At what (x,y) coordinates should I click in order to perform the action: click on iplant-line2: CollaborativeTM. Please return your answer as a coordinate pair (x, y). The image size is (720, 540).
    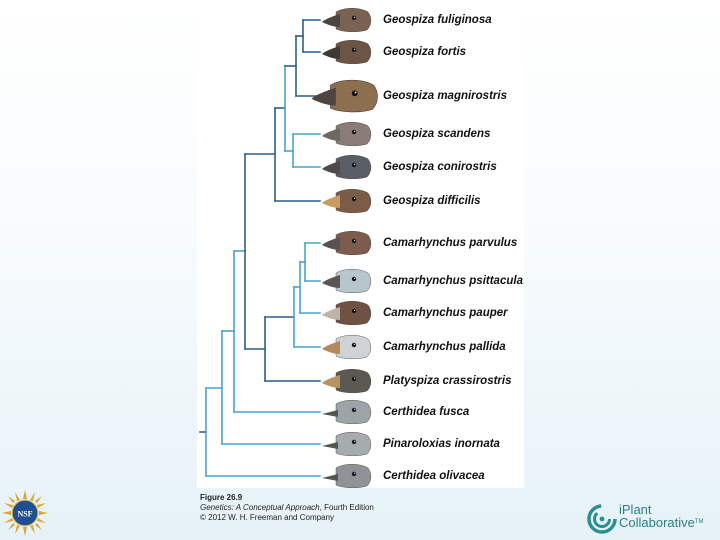
    Looking at the image, I should click on (661, 522).